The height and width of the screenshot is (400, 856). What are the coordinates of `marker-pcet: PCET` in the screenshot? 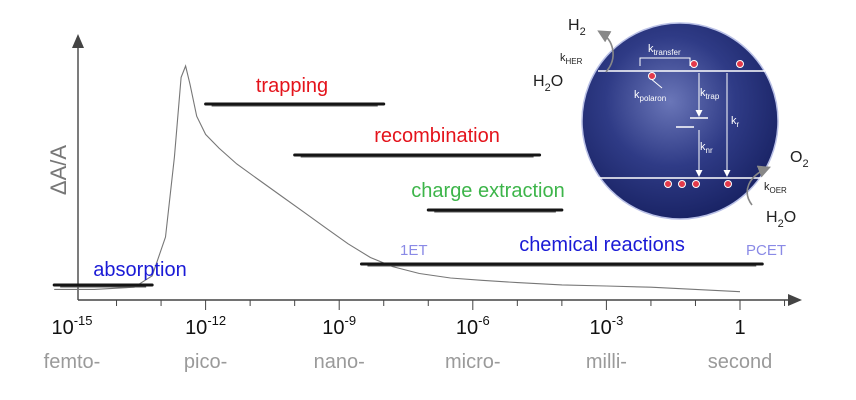 It's located at (766, 250).